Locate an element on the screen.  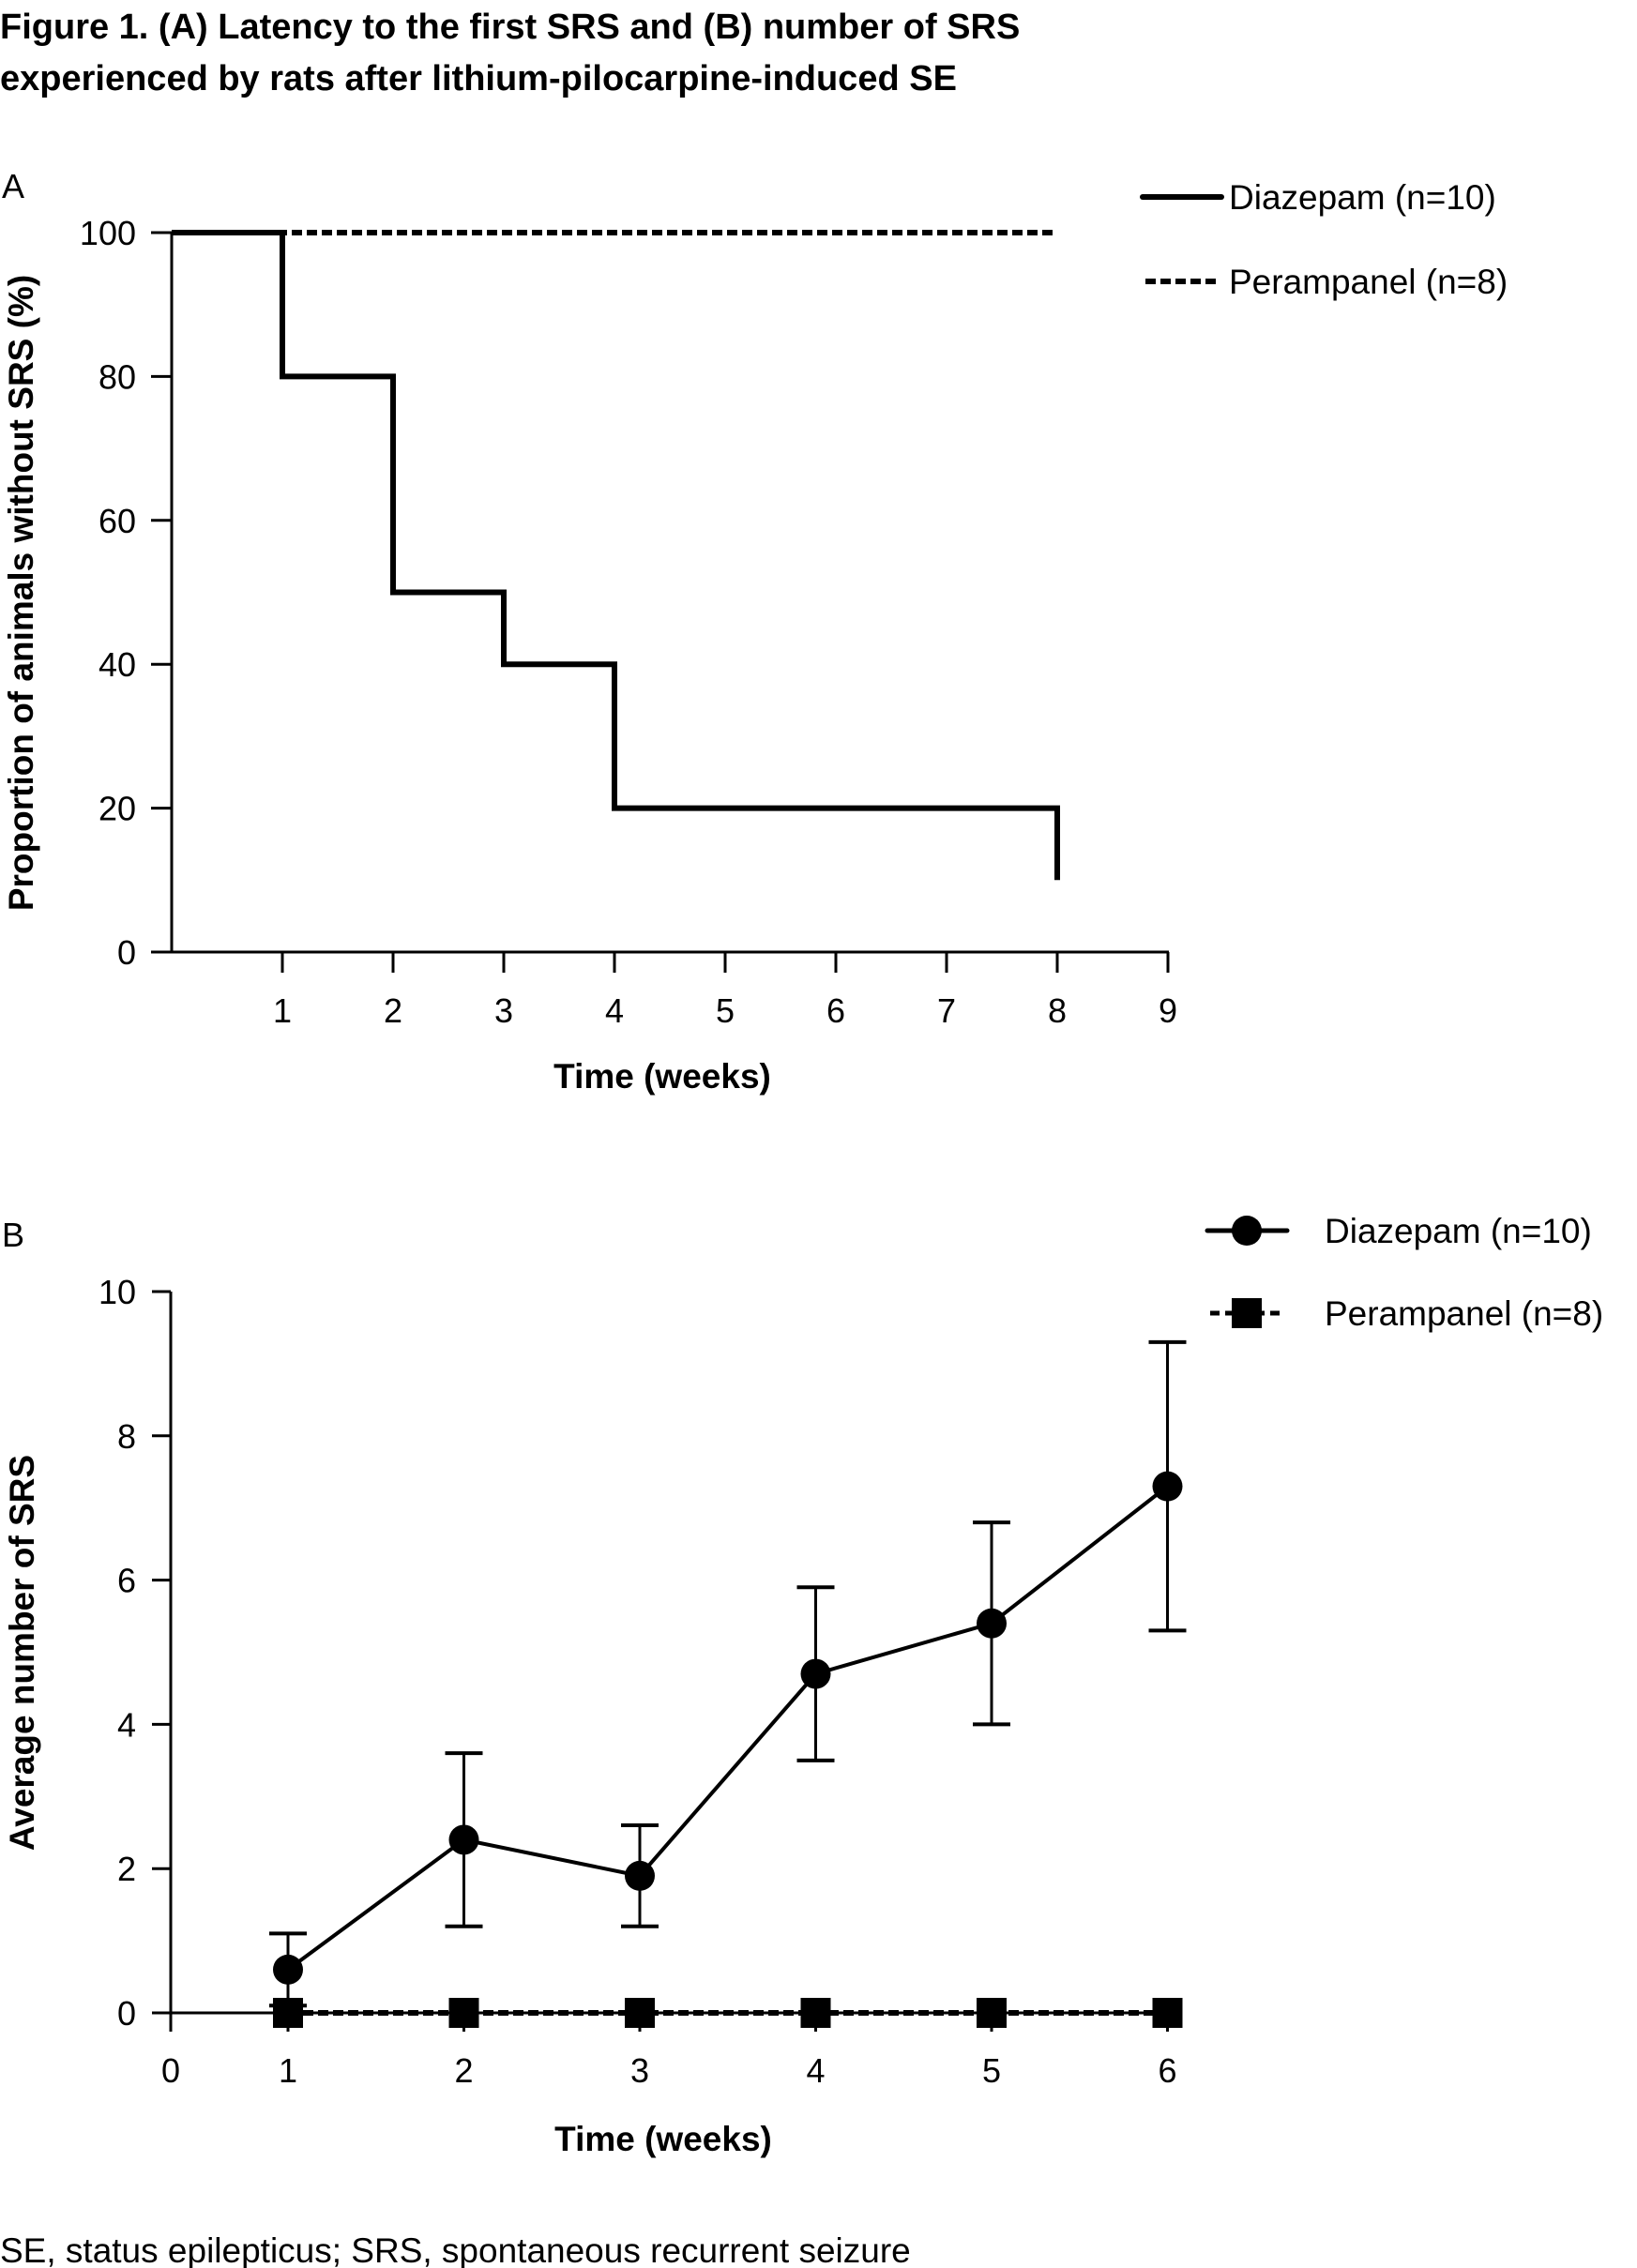
legend-b-square-marker-icon is located at coordinates (1247, 1313).